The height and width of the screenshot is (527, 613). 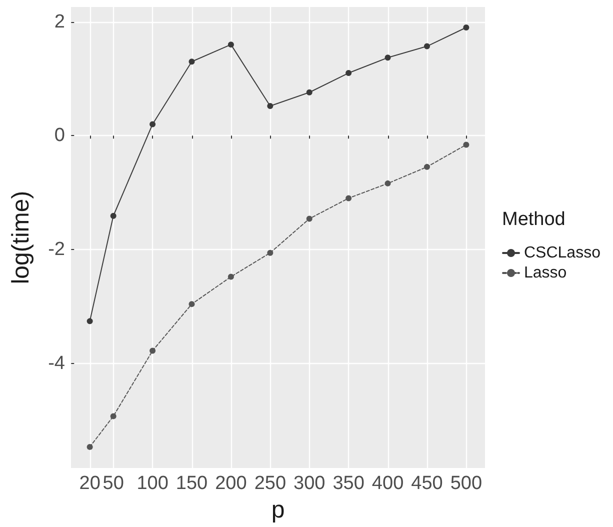 What do you see at coordinates (56, 249) in the screenshot?
I see `y-tick-label: -2` at bounding box center [56, 249].